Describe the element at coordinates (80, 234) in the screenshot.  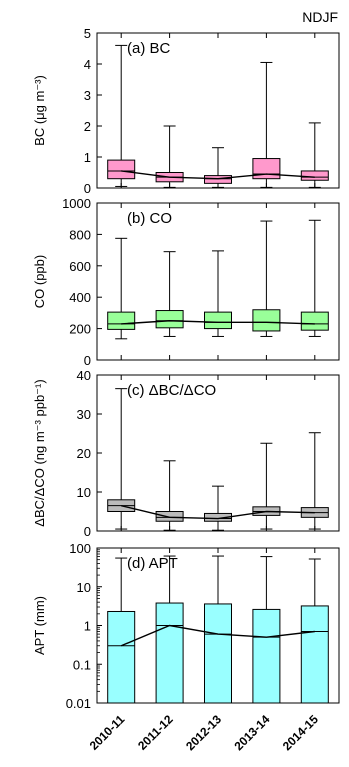
I see `y-tick-label: 800` at that location.